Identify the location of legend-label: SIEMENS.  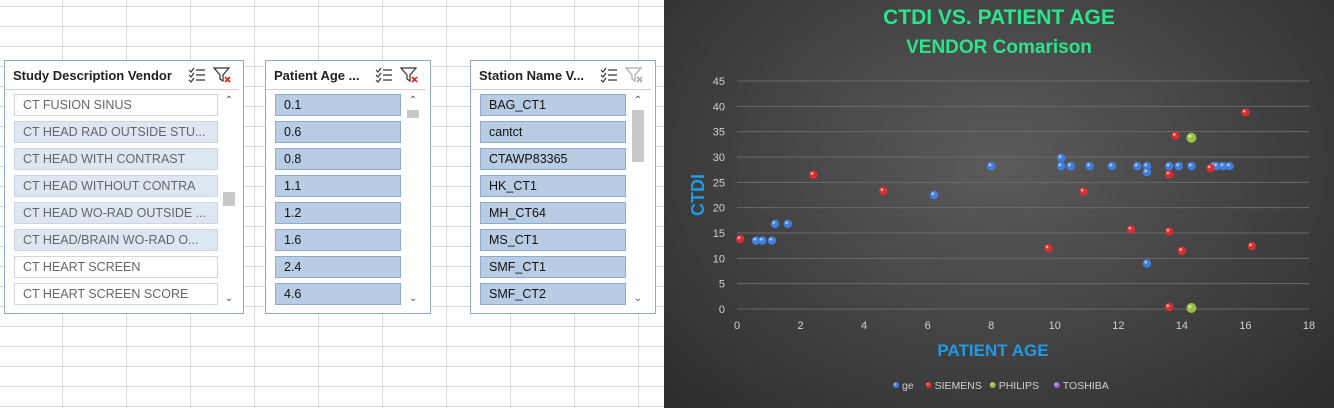
(958, 386).